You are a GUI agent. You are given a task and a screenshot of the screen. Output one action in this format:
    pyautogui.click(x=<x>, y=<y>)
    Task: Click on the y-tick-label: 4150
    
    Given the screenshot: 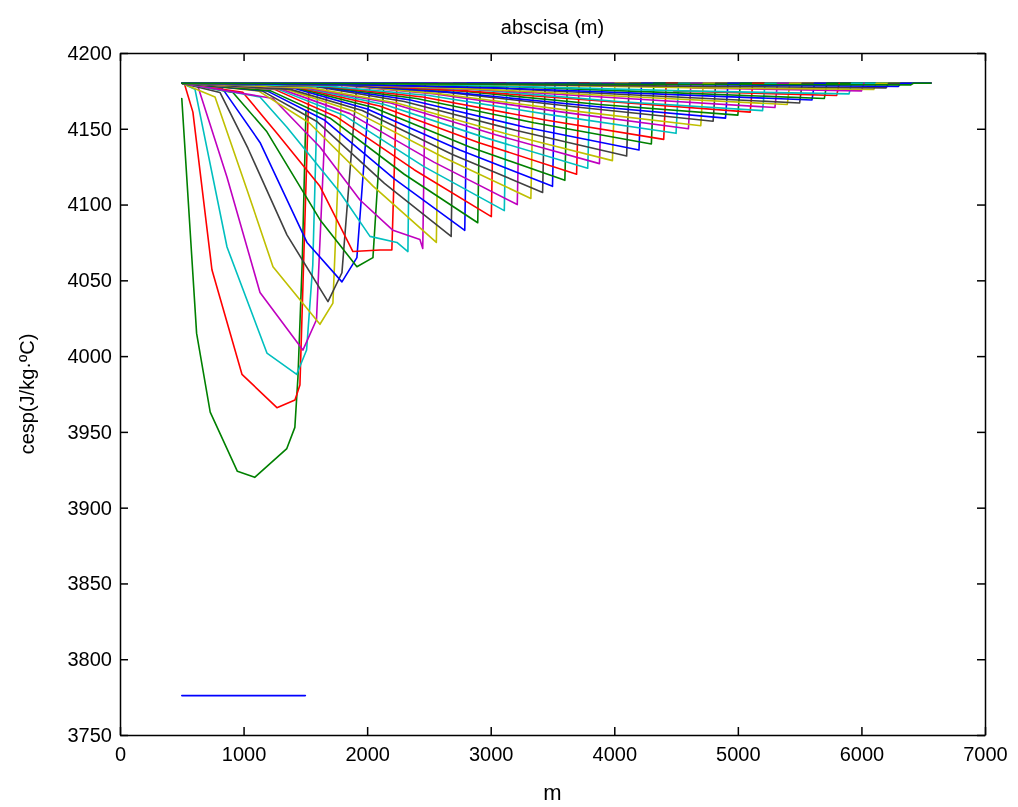 What is the action you would take?
    pyautogui.click(x=89, y=128)
    